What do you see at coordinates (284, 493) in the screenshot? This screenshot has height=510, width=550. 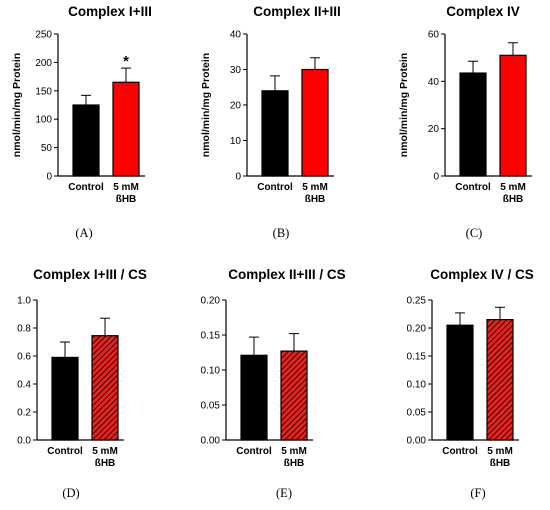 I see `panel-letter: (E)` at bounding box center [284, 493].